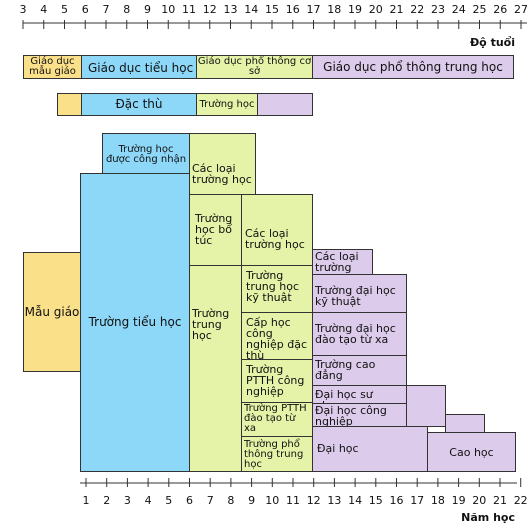 This screenshot has width=529, height=530. Describe the element at coordinates (375, 9) in the screenshot. I see `age-tick-label: 20` at that location.